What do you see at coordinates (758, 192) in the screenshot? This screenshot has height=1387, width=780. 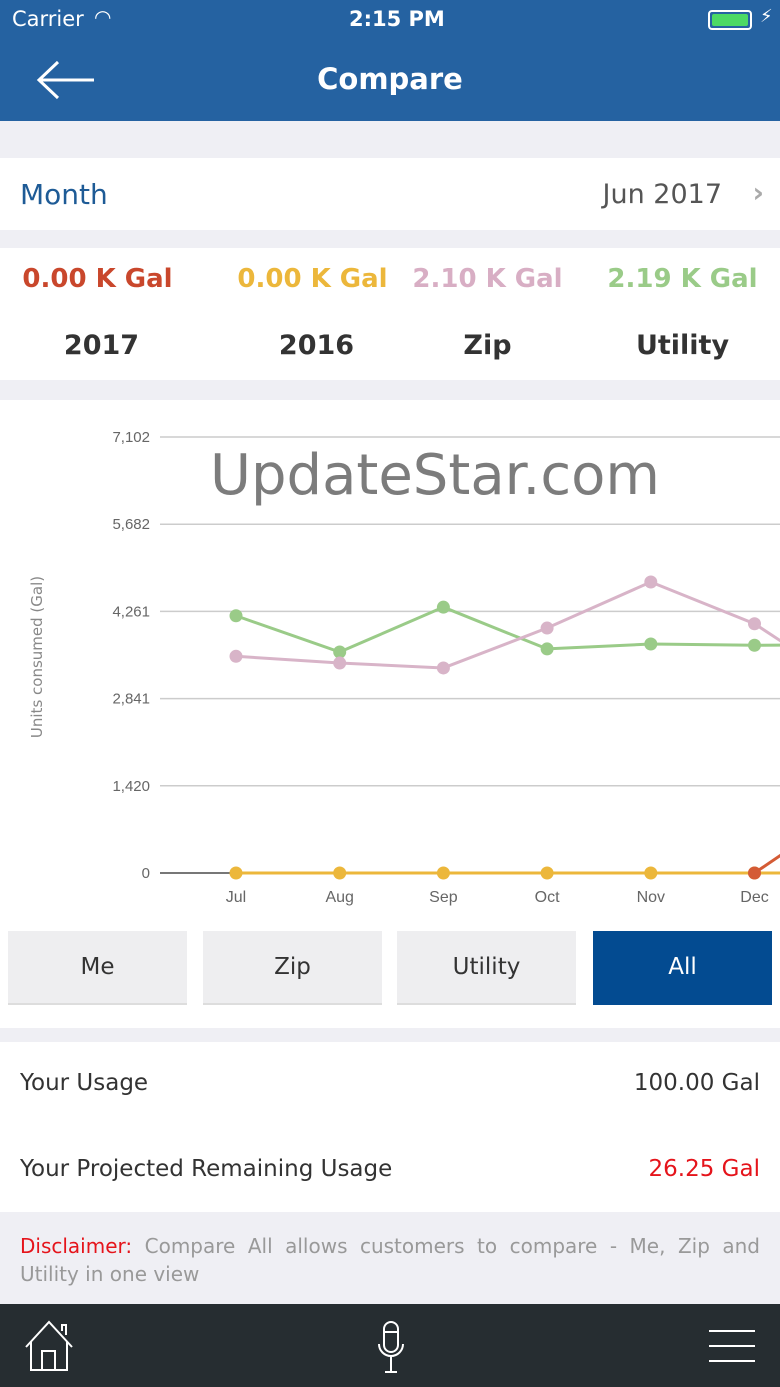 I see `chevron-right-icon: ›` at bounding box center [758, 192].